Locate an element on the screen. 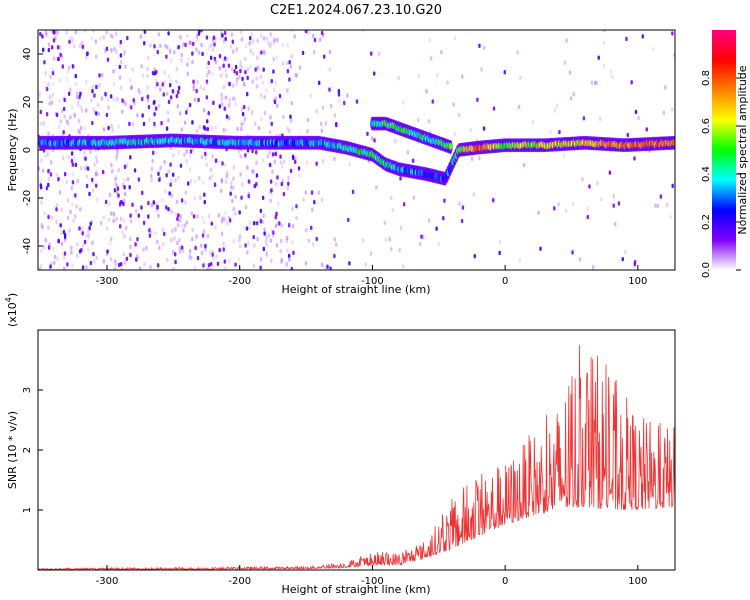  heatmap-y-axis-label: Frequency (Hz) is located at coordinates (12, 150).